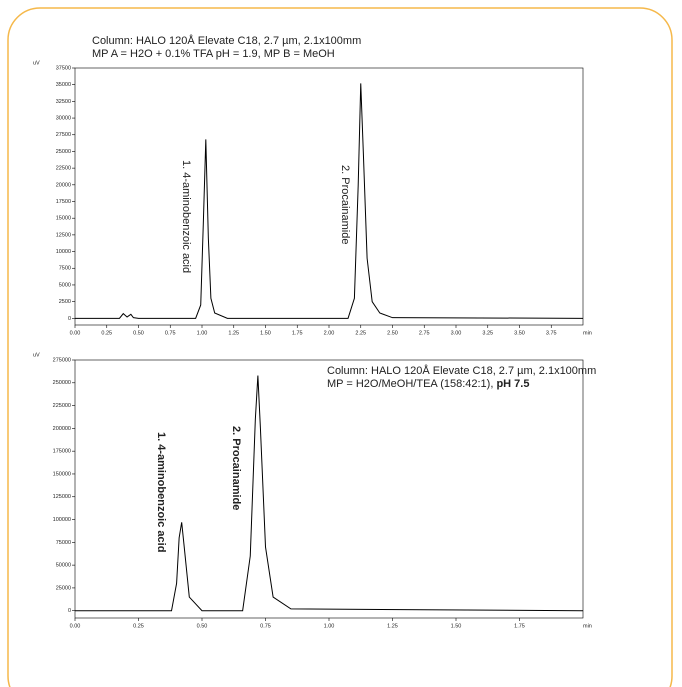 Image resolution: width=682 pixels, height=687 pixels. Describe the element at coordinates (63, 202) in the screenshot. I see `y-tick-label: 17500` at that location.